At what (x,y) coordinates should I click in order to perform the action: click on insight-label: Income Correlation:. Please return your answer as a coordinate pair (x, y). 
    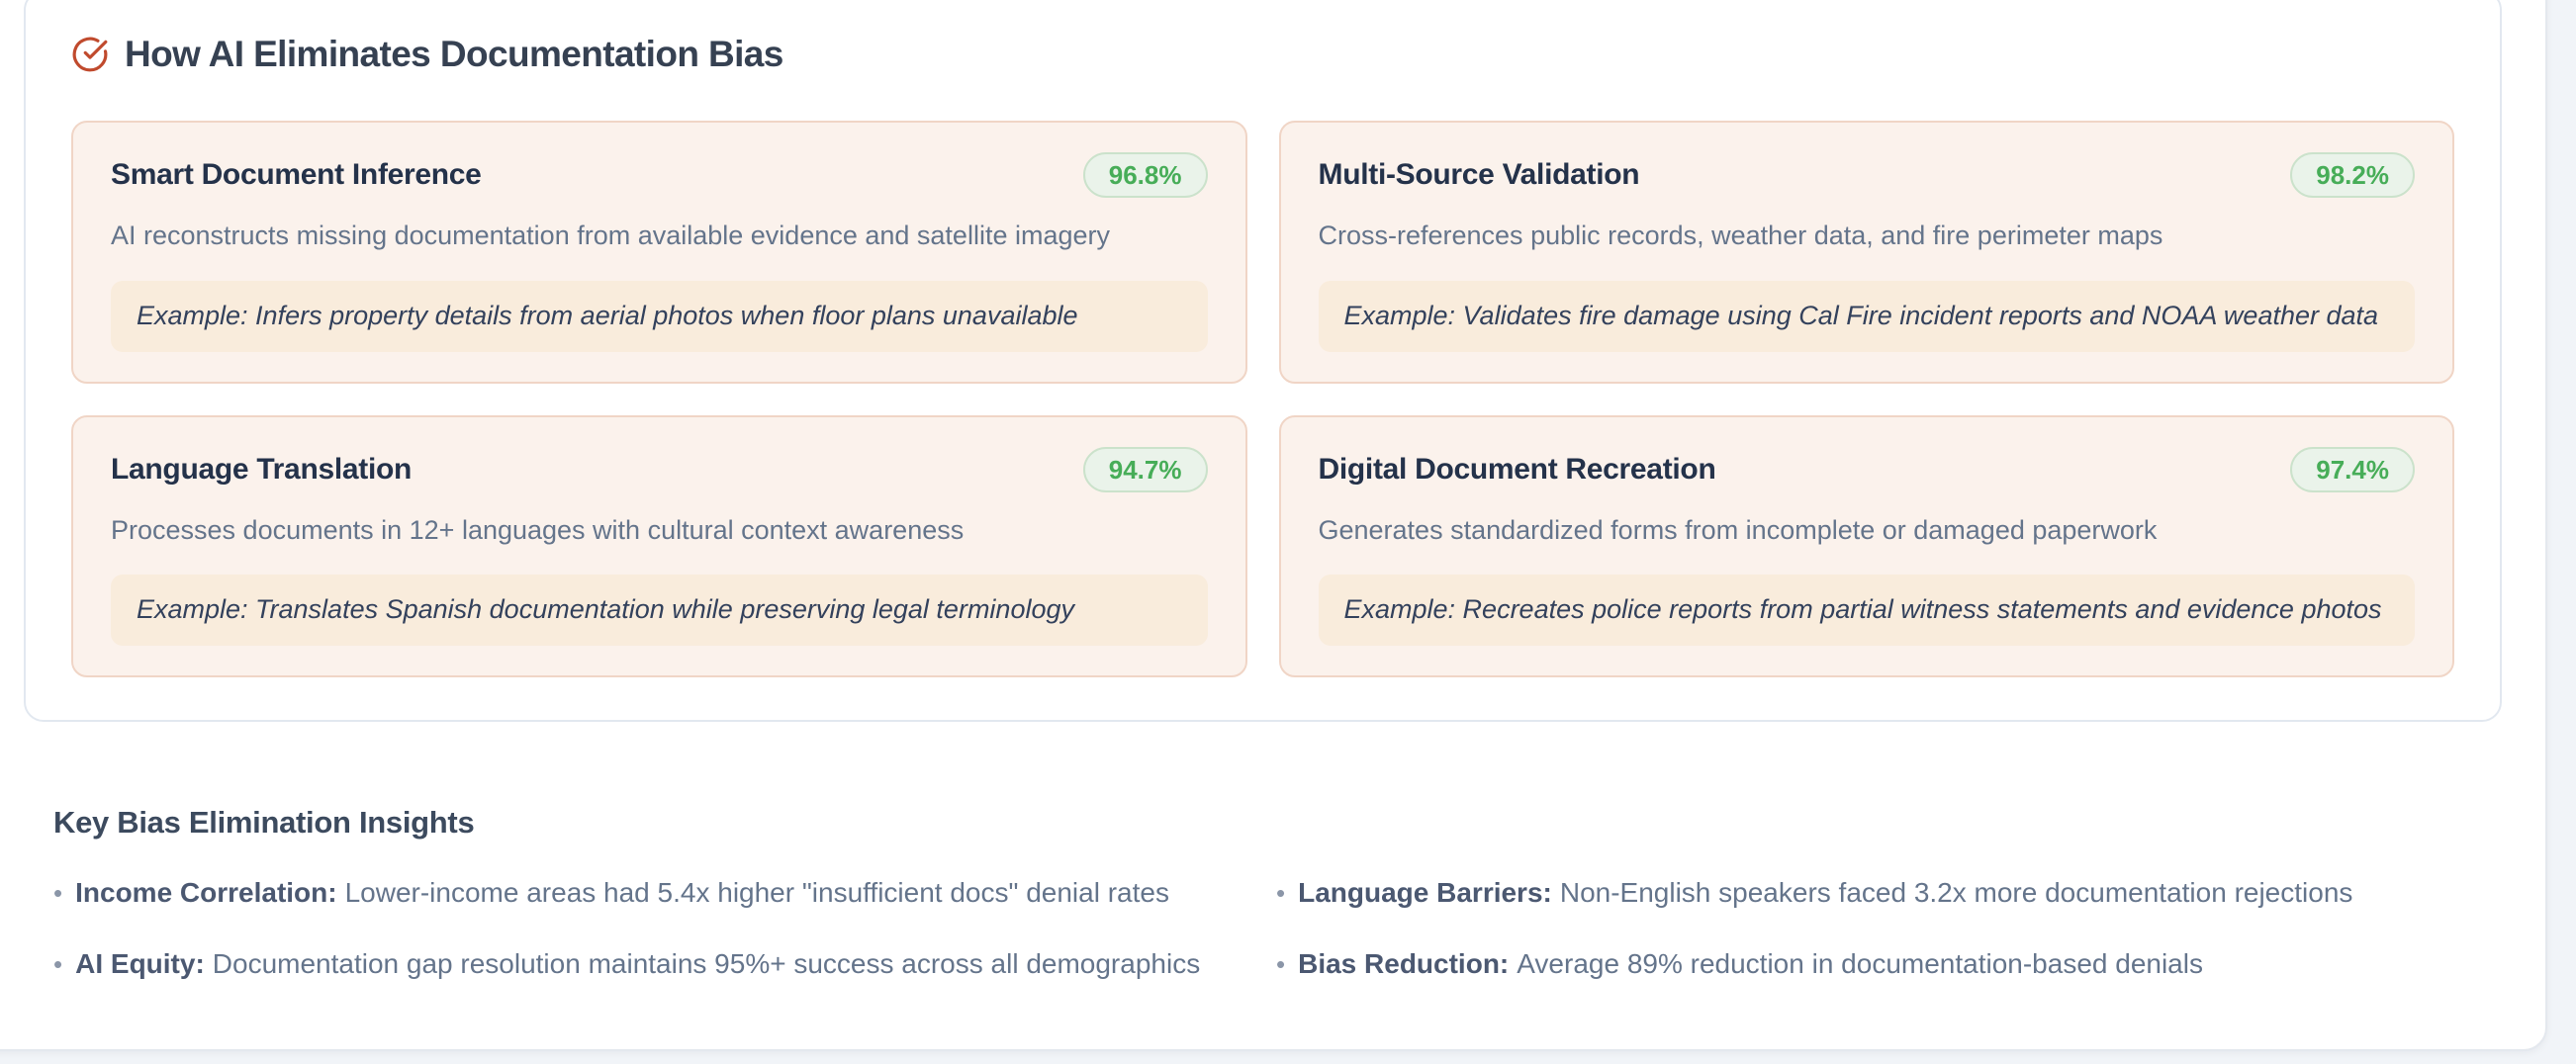
    Looking at the image, I should click on (206, 892).